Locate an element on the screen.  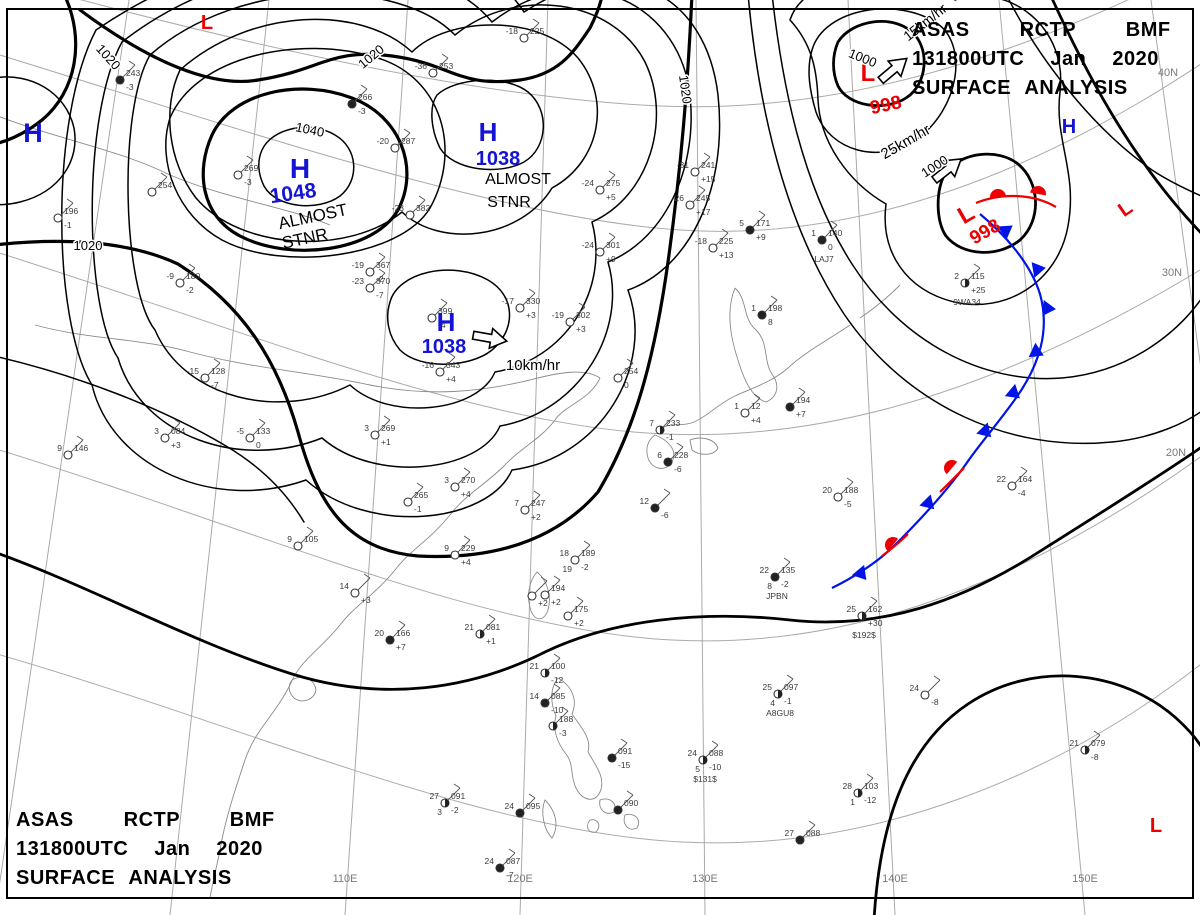
valid-time: 131800UTC Jan 2020 is located at coordinates (139, 849).